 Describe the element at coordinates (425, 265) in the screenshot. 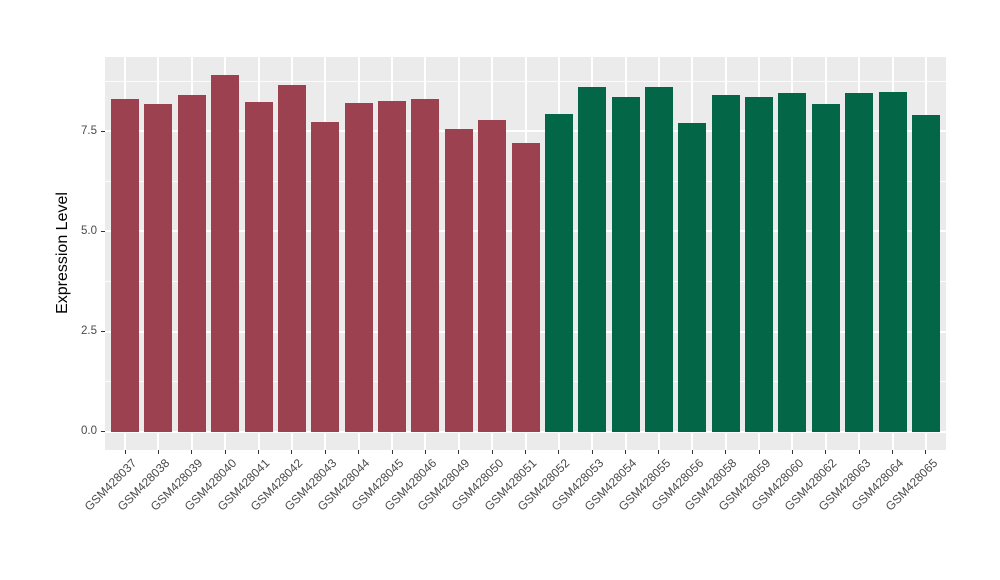

I see `bar-GSM428046` at that location.